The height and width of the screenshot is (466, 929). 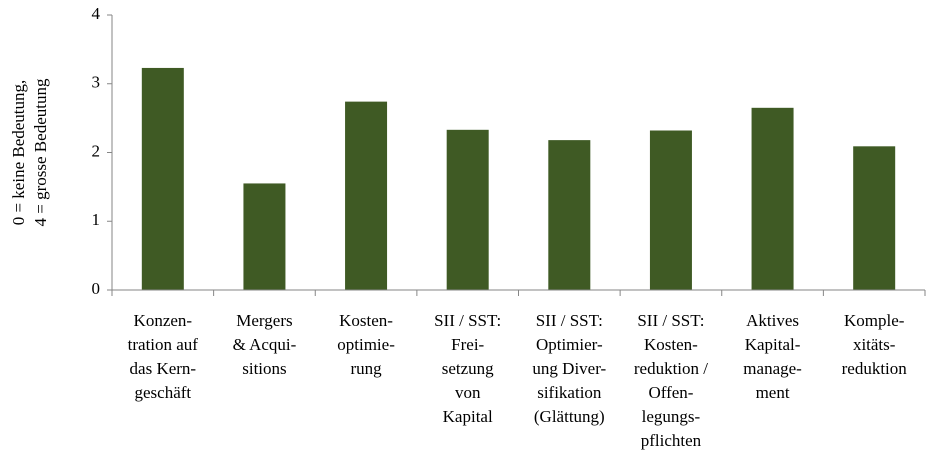 What do you see at coordinates (670, 392) in the screenshot?
I see `x-tick-label-line: Offen-` at bounding box center [670, 392].